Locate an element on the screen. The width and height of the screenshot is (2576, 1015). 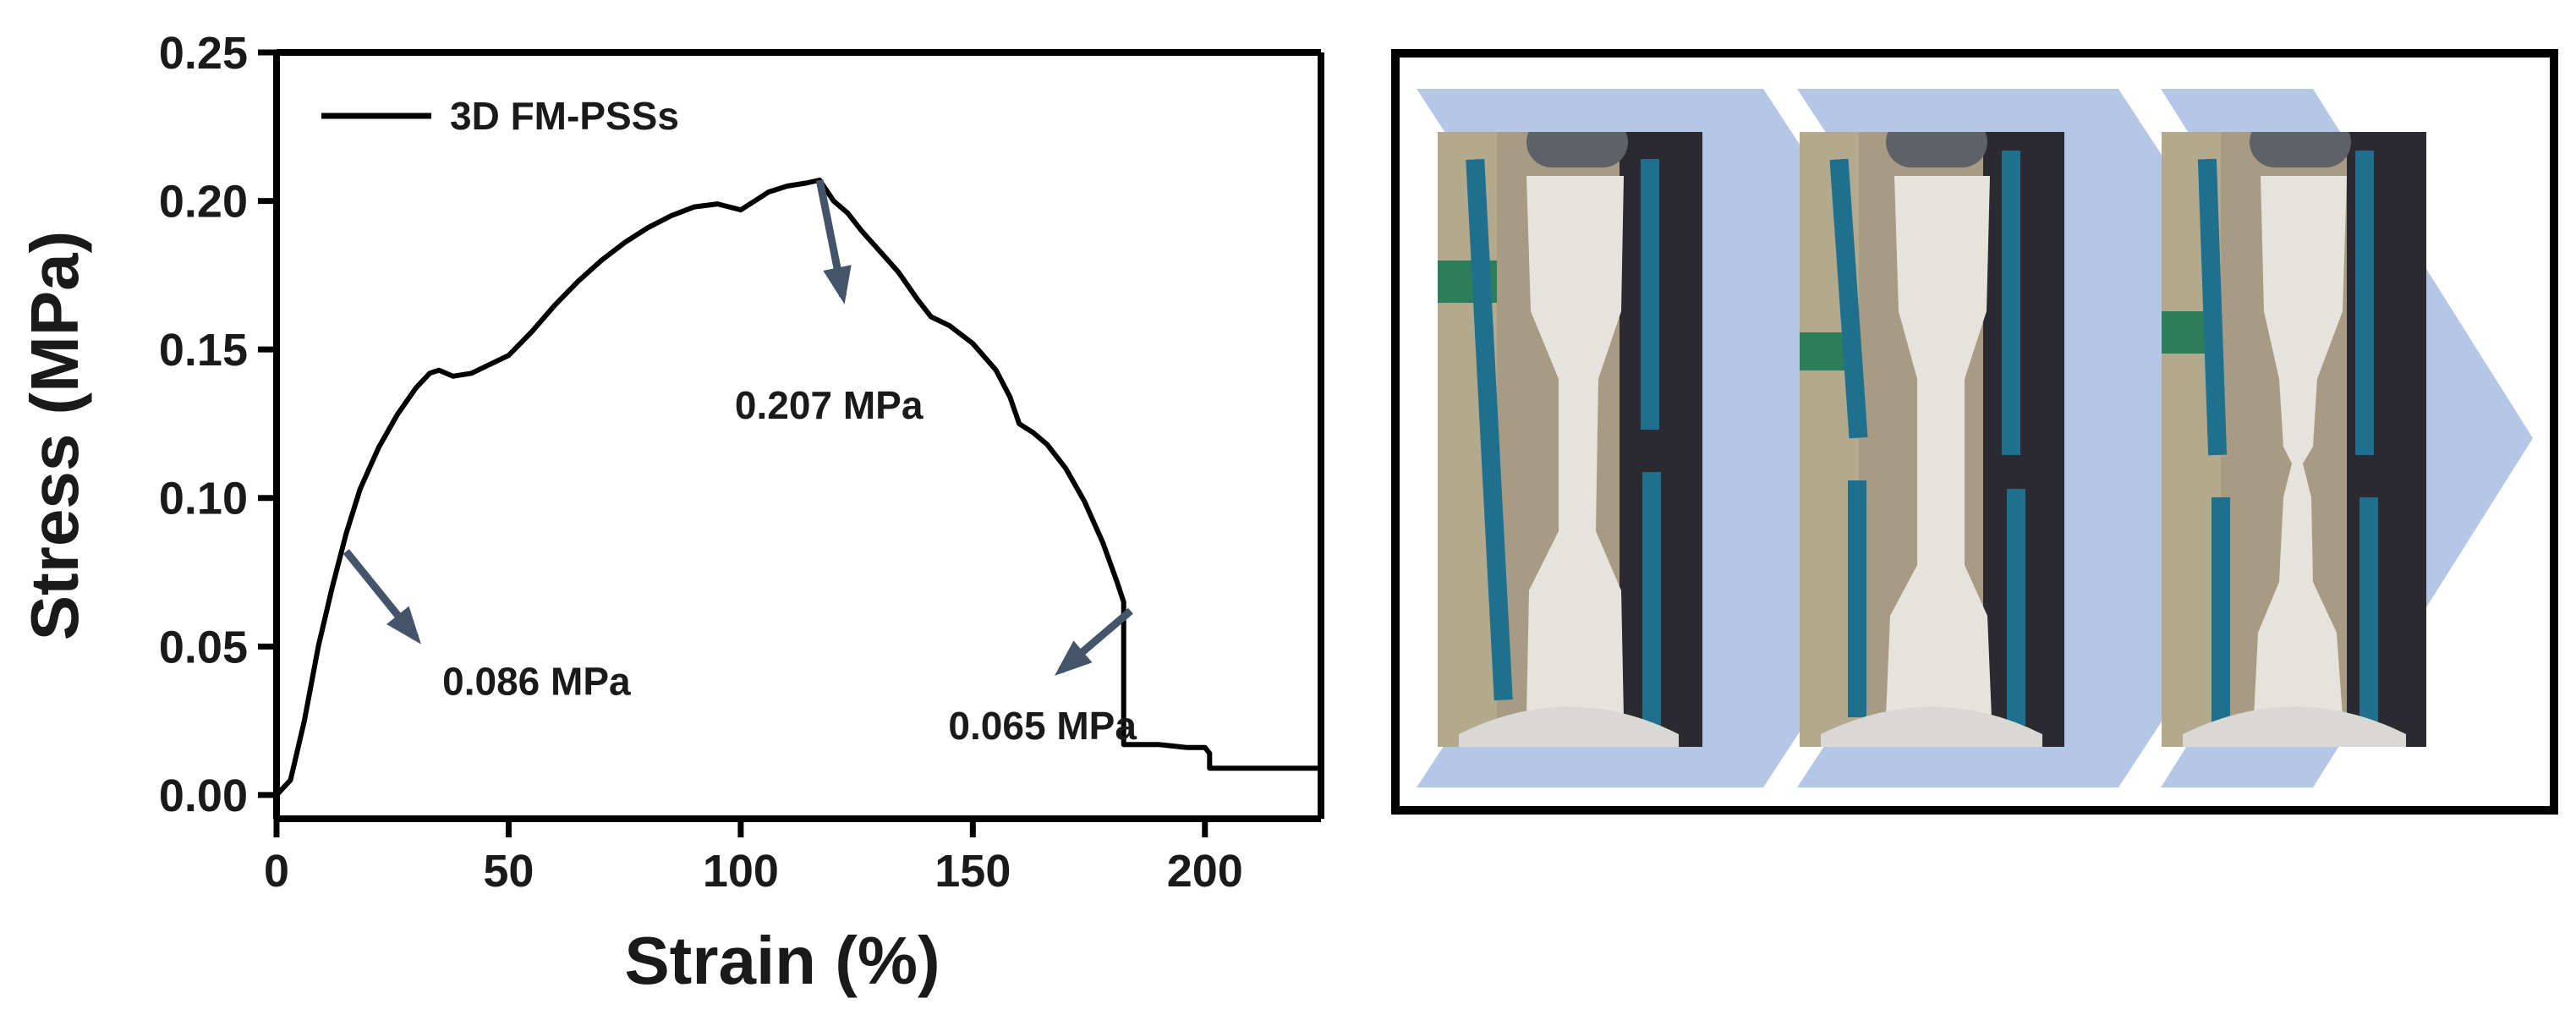
x-tick-label: 100 is located at coordinates (741, 872).